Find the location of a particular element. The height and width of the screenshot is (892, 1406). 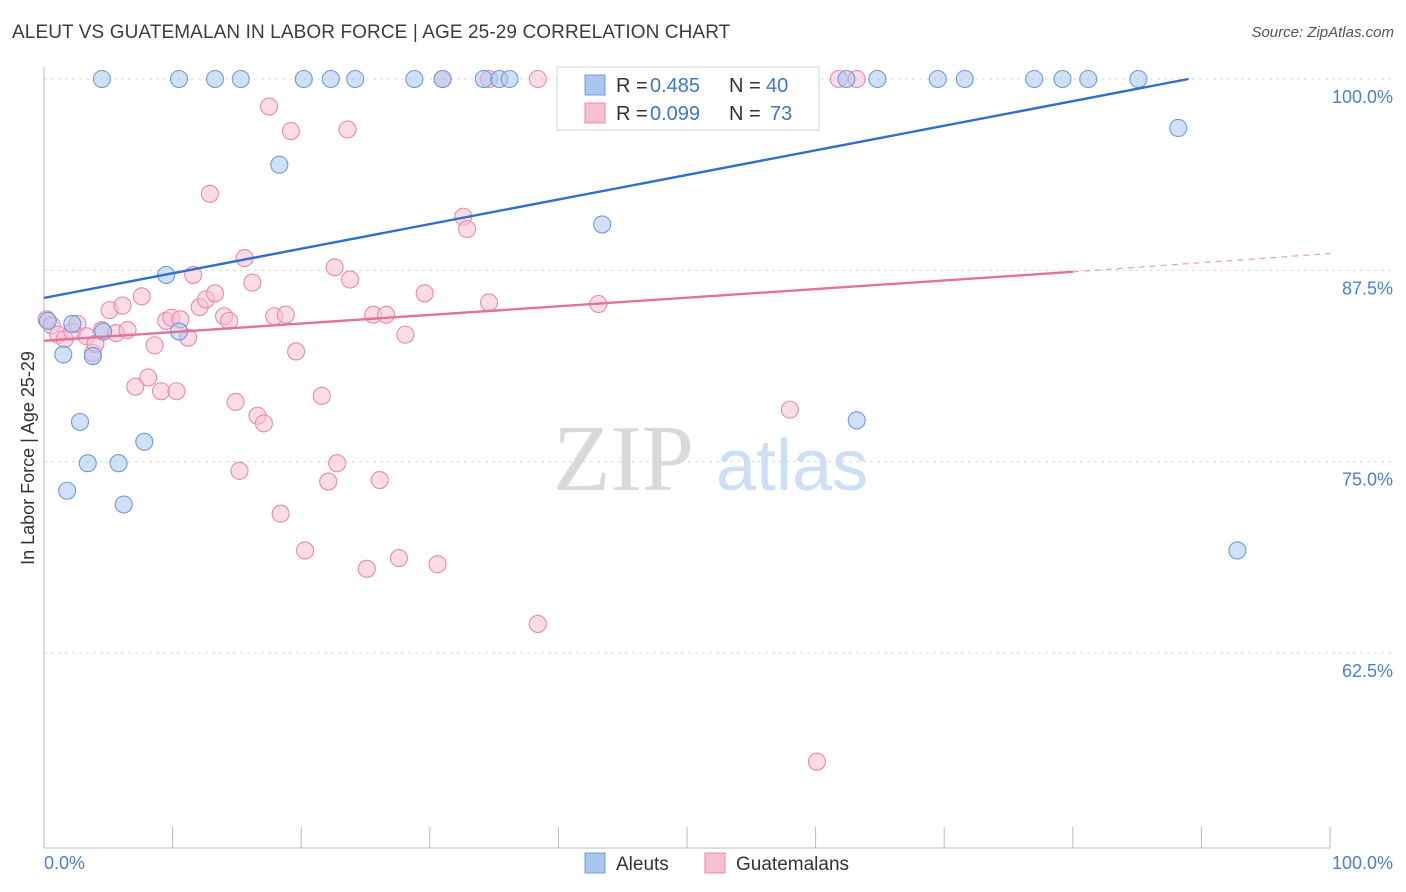

legend-n-value-guatemalans: 73 is located at coordinates (781, 114).